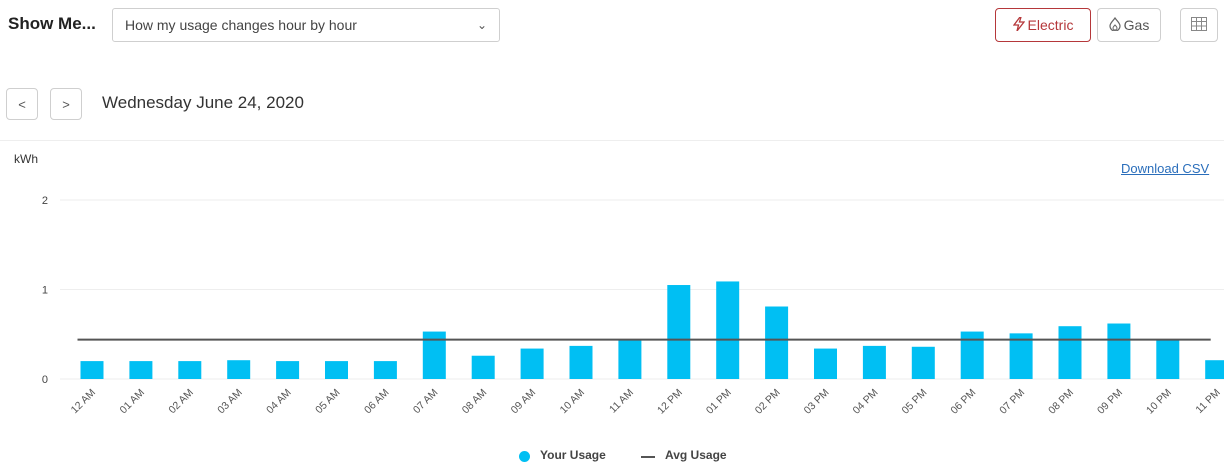  What do you see at coordinates (1061, 402) in the screenshot?
I see `x-tick-label: 08 PM` at bounding box center [1061, 402].